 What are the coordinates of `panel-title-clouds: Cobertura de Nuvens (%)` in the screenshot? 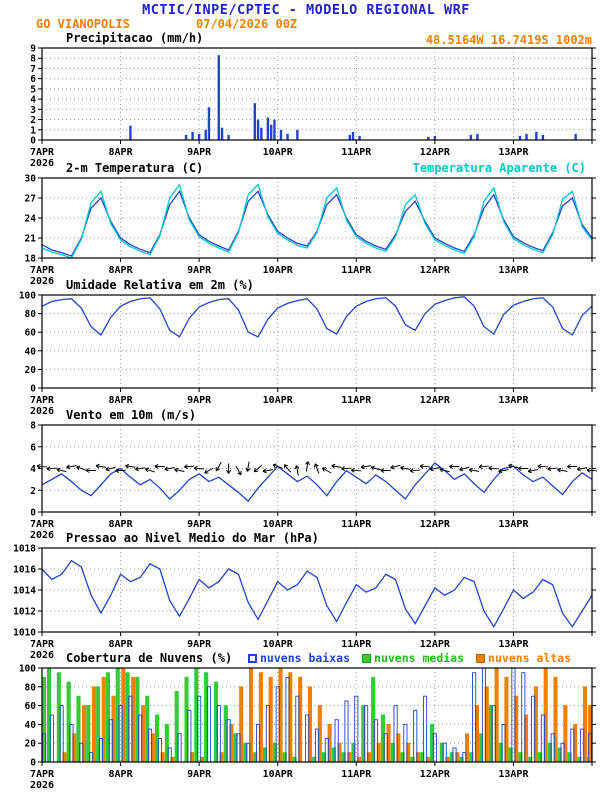 It's located at (149, 658).